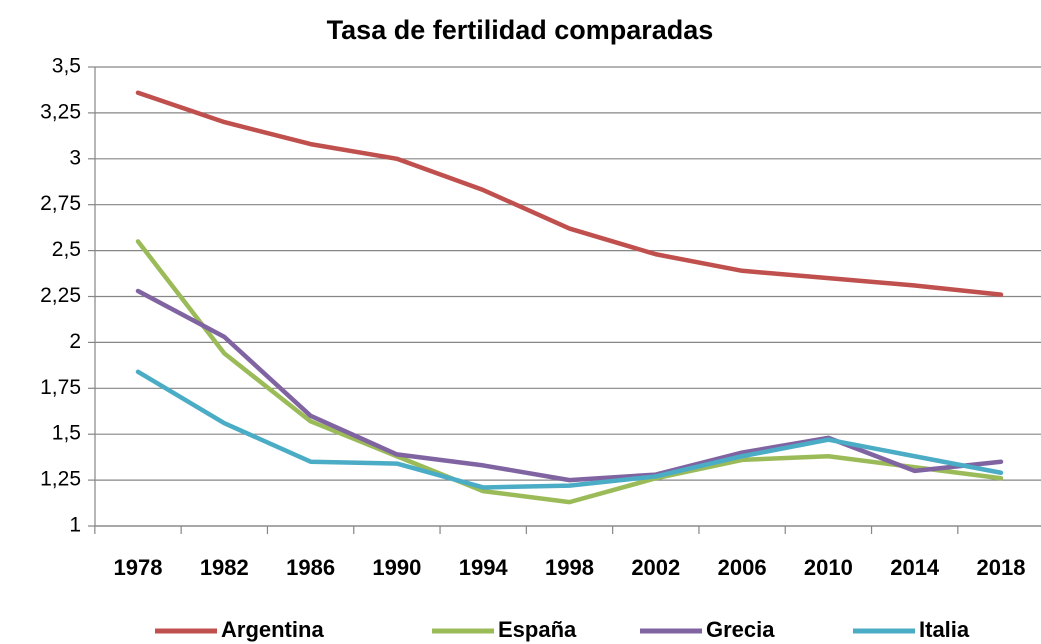 Image resolution: width=1041 pixels, height=644 pixels. Describe the element at coordinates (569, 567) in the screenshot. I see `x-tick-label: 1998` at that location.